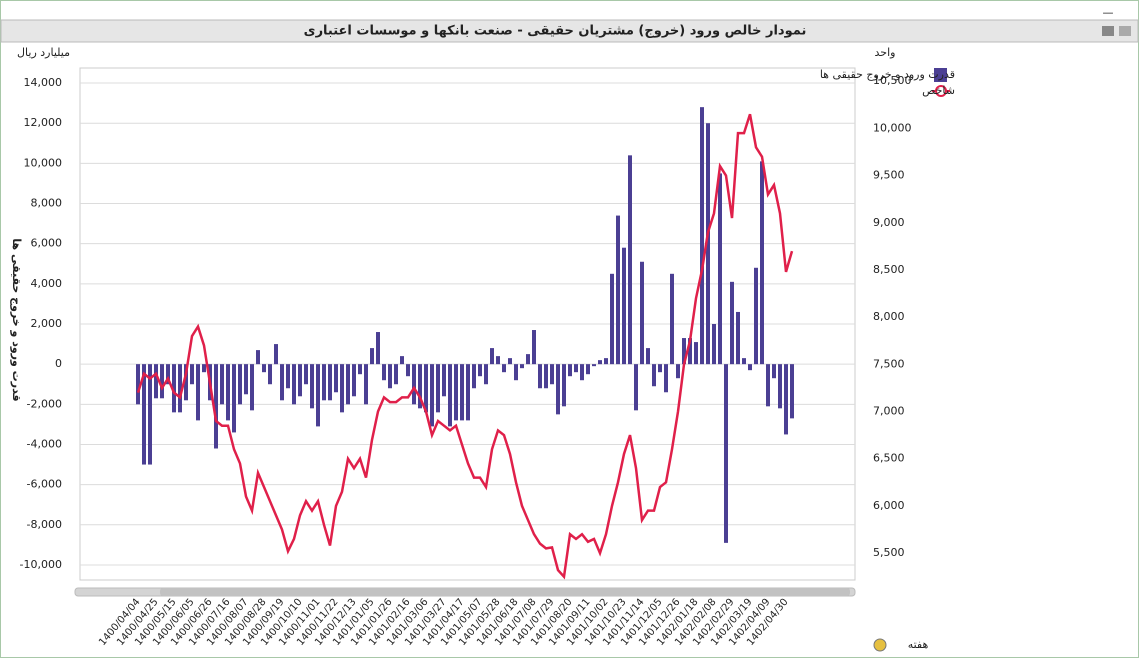  Describe the element at coordinates (47, 283) in the screenshot. I see `y-tick-label: 4,000` at that location.